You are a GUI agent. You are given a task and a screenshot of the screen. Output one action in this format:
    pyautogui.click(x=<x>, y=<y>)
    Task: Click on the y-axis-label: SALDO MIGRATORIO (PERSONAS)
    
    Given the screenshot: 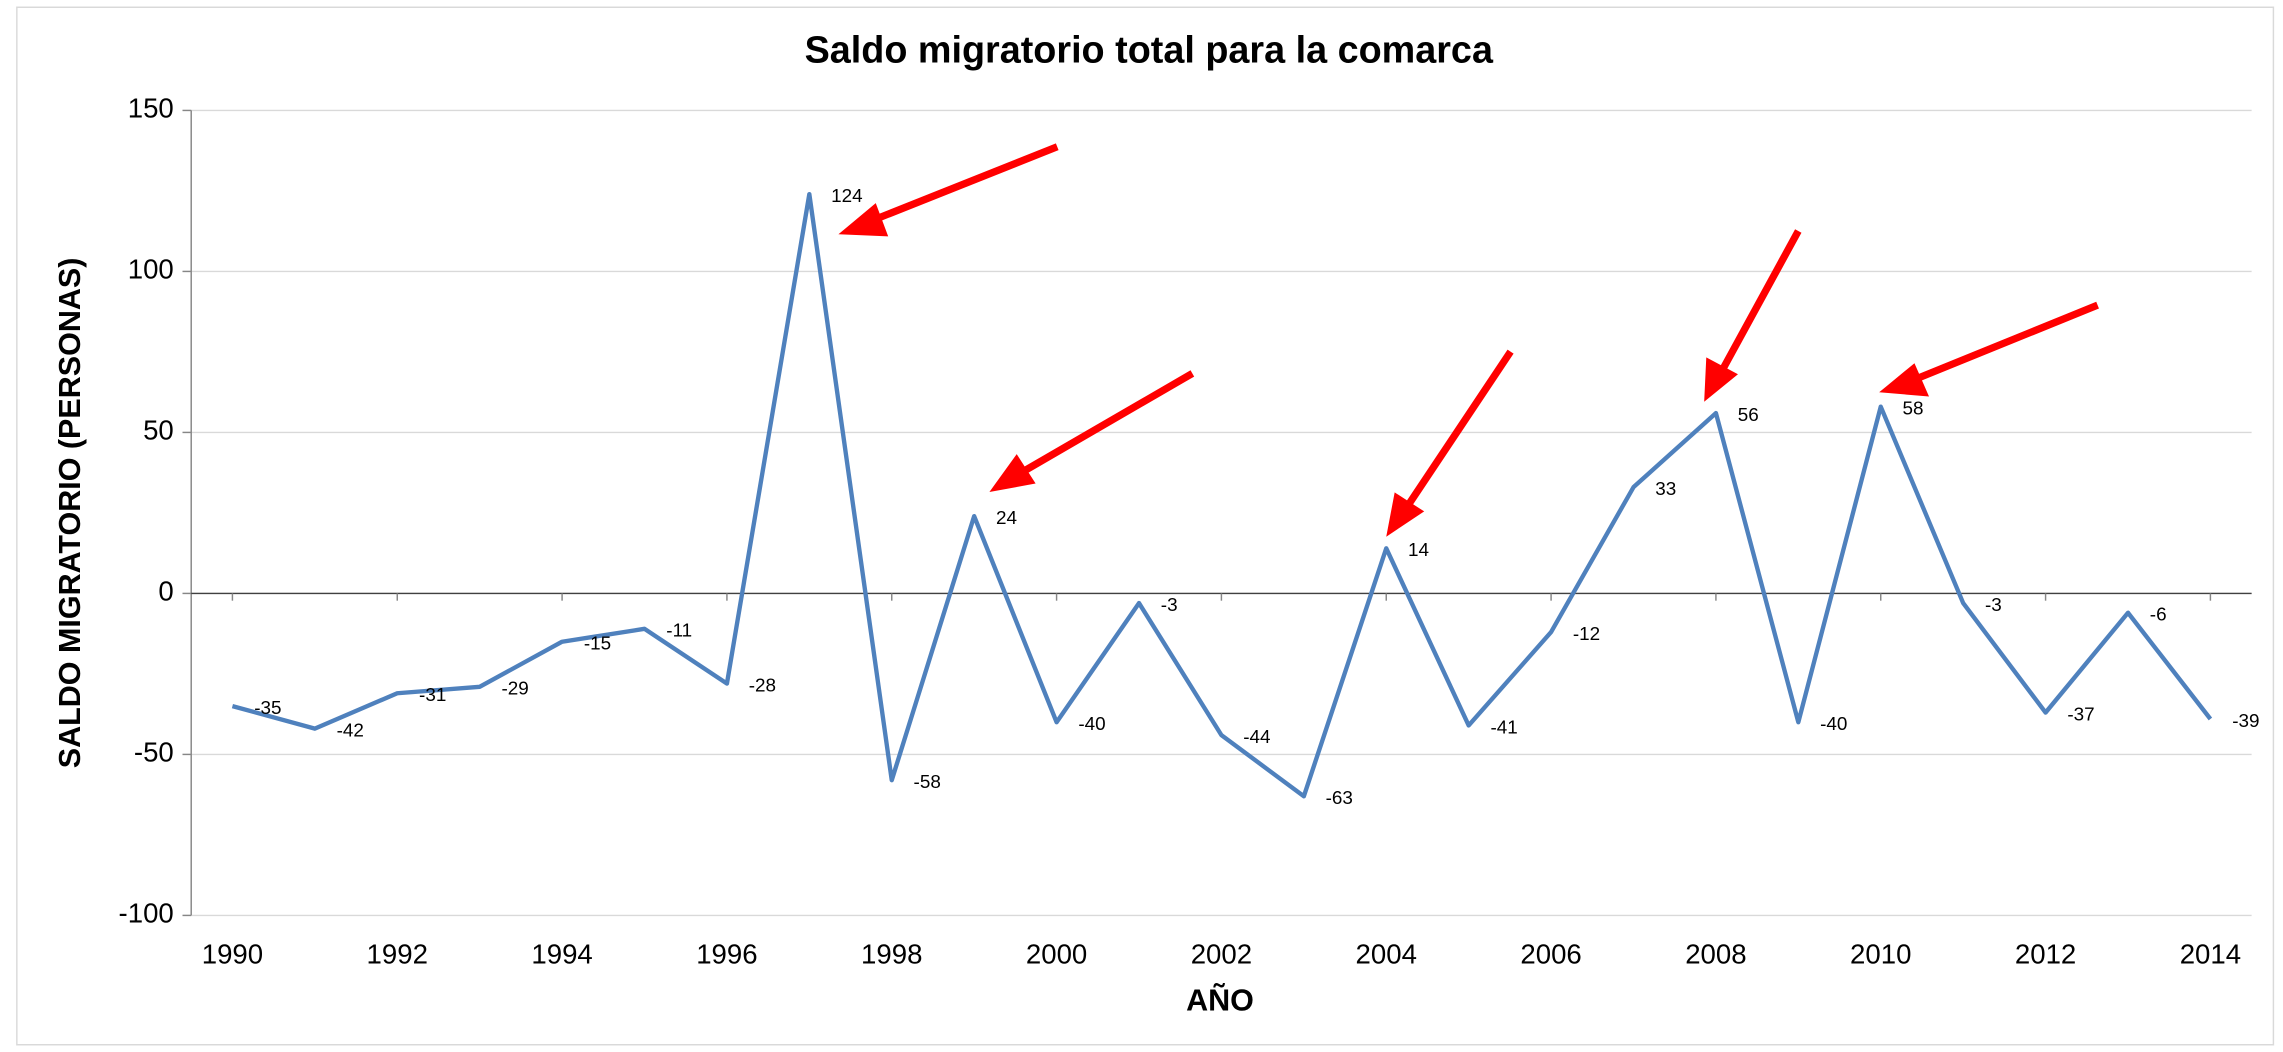 What is the action you would take?
    pyautogui.click(x=70, y=513)
    